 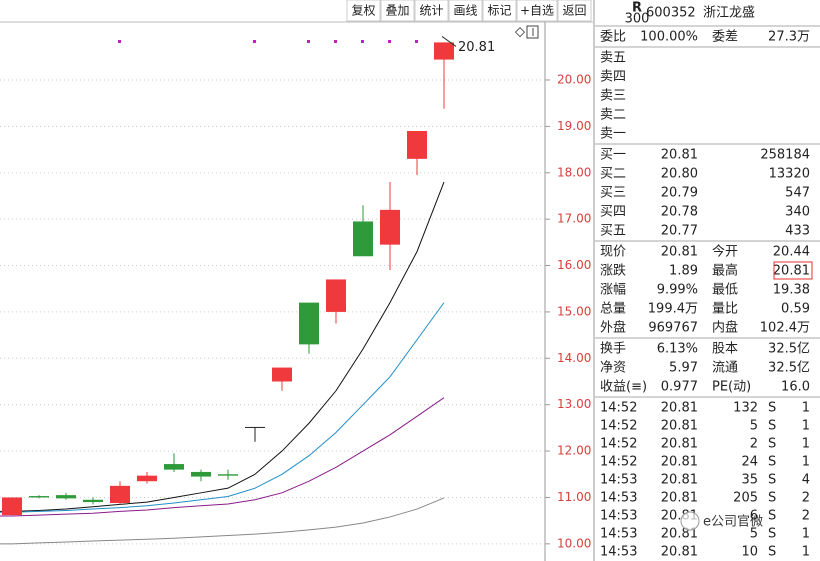 What do you see at coordinates (449, 41) in the screenshot?
I see `annotation-arrow` at bounding box center [449, 41].